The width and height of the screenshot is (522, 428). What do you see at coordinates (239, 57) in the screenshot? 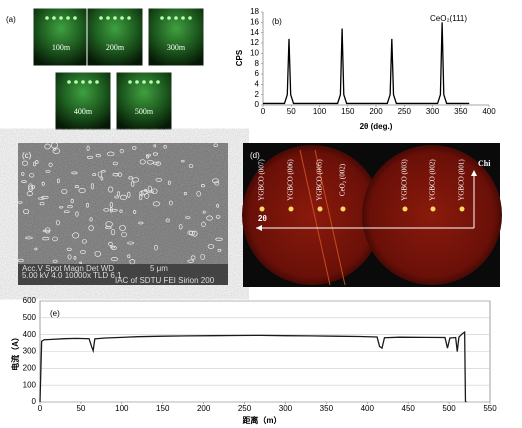
I see `y-axis-label: CPS` at bounding box center [239, 57].